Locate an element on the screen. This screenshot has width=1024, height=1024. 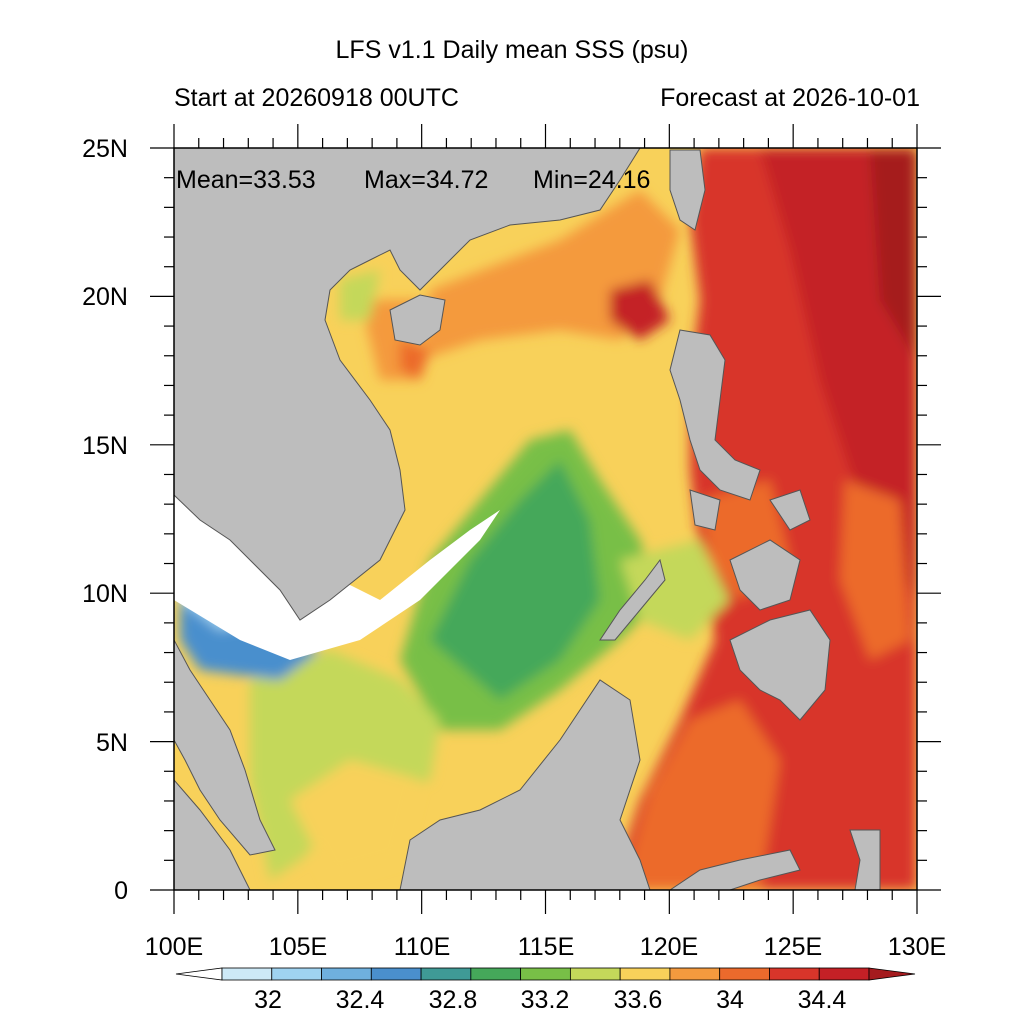
colorbar is located at coordinates (545, 974).